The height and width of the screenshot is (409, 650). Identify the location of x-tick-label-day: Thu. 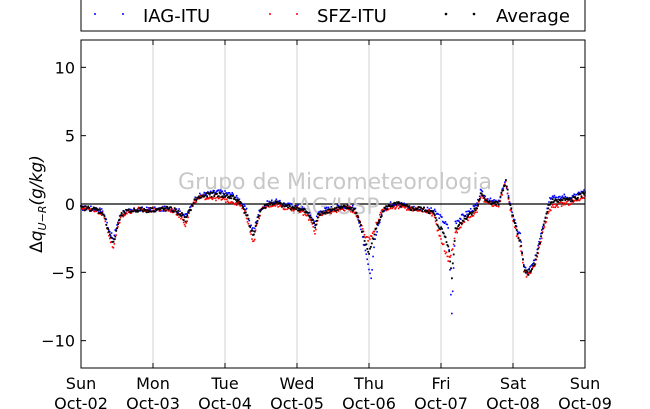
(368, 383).